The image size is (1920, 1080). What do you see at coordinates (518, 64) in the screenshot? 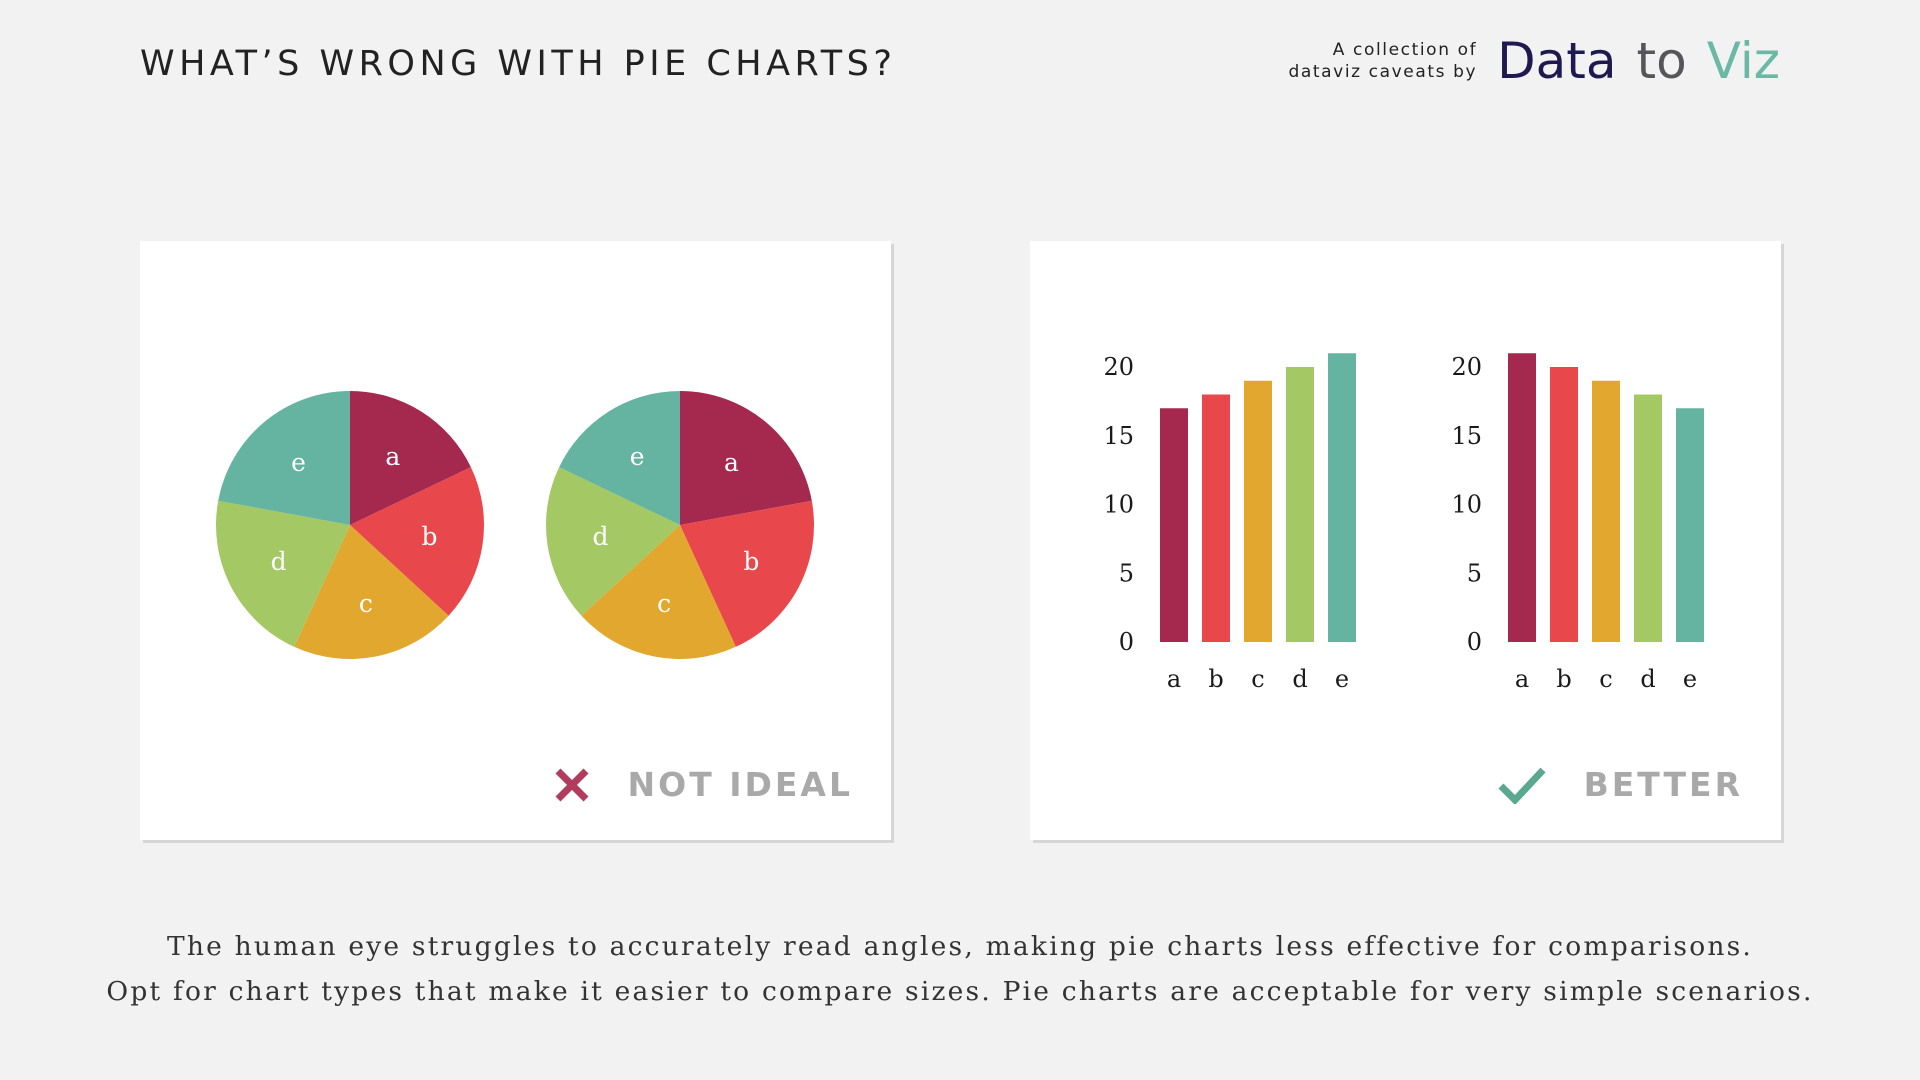
I see `page-title: WHAT’S WRONG WITH PIE CHARTS?` at bounding box center [518, 64].